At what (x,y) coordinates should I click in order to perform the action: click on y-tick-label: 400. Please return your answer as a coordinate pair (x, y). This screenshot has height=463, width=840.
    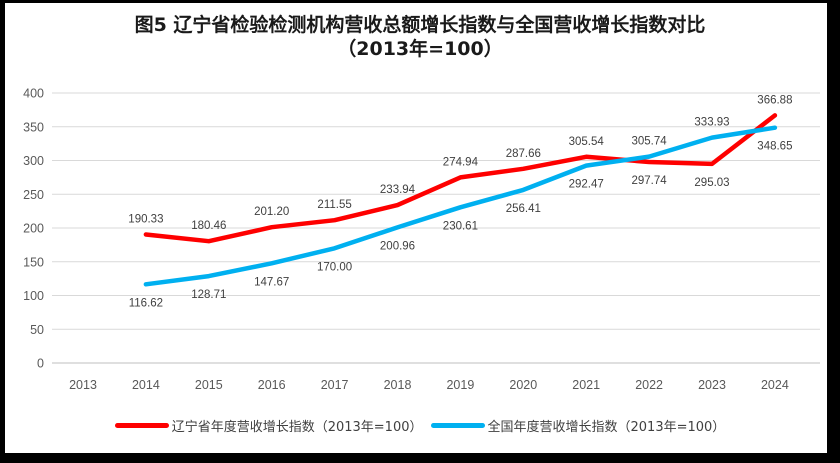
    Looking at the image, I should click on (33, 94).